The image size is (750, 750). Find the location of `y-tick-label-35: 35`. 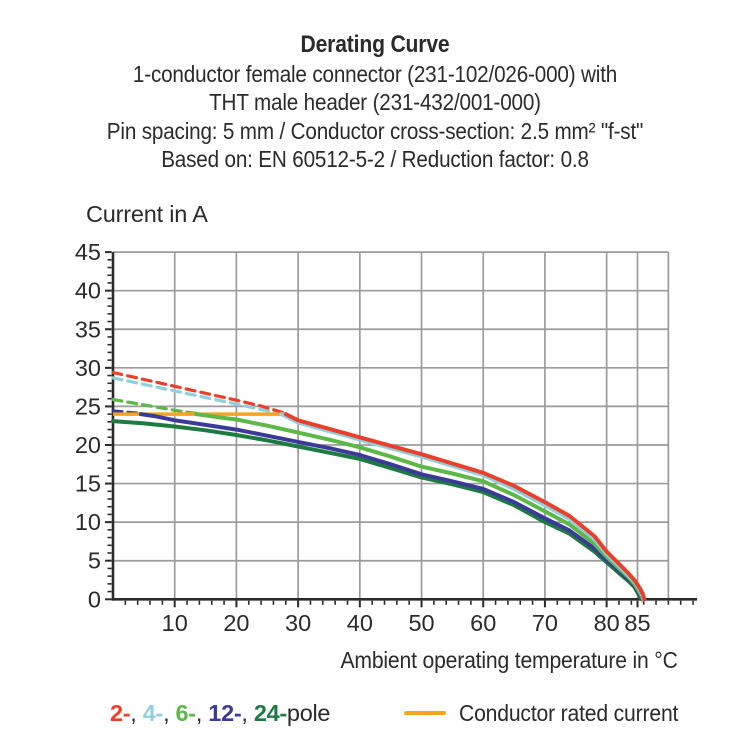

y-tick-label-35: 35 is located at coordinates (88, 329).